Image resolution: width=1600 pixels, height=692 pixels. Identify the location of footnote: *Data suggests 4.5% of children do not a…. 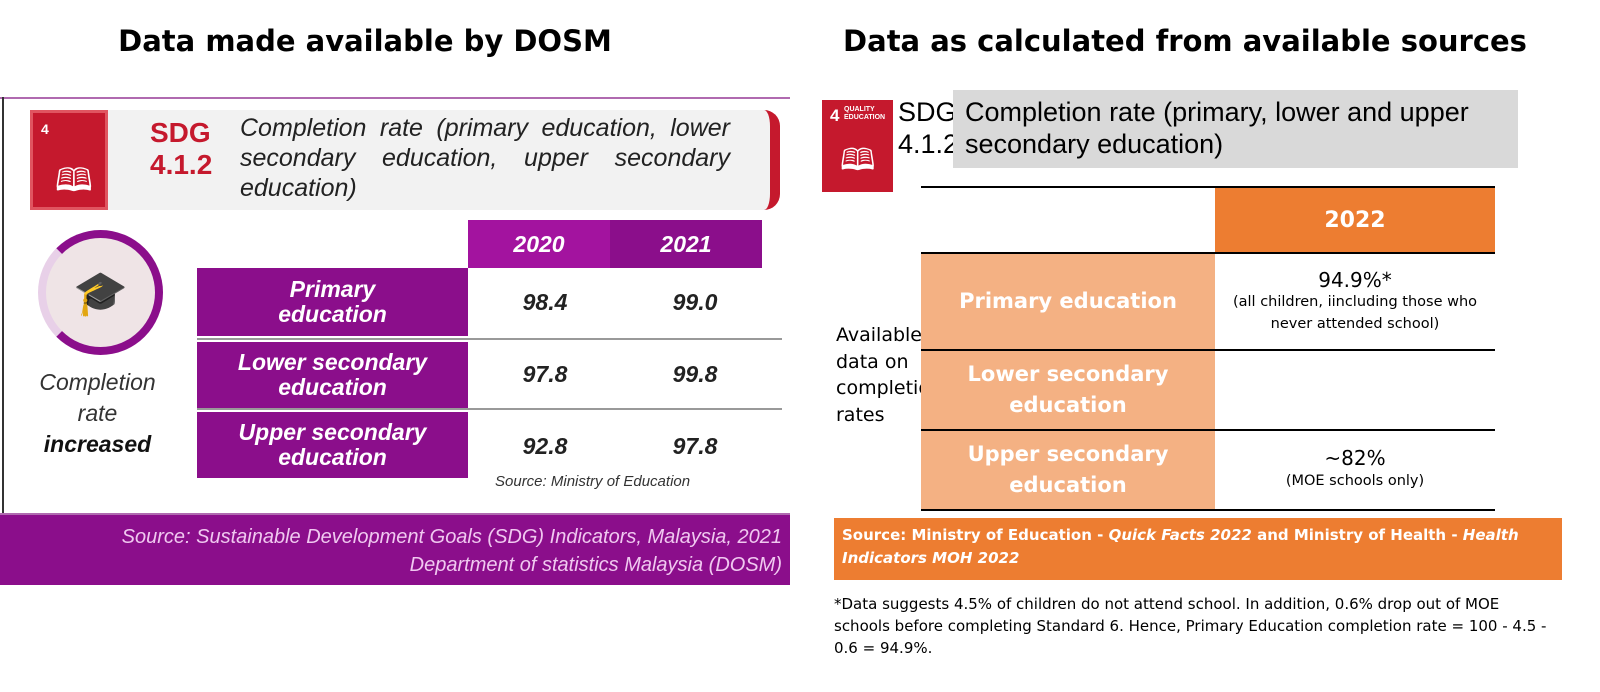
(1190, 626).